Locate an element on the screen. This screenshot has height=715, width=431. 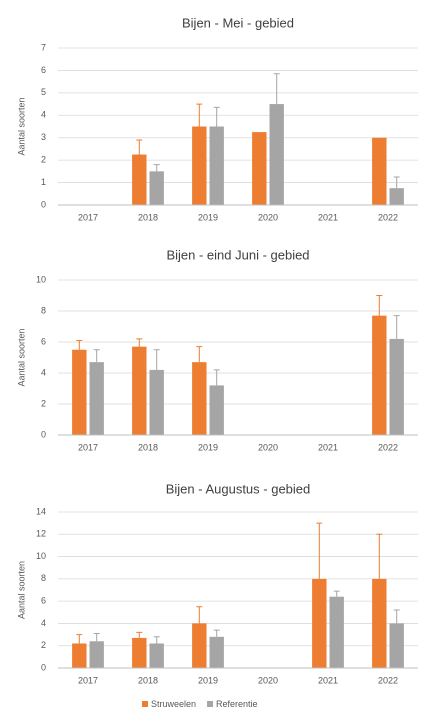
chart-title: Bijen - Augustus - gebied is located at coordinates (238, 488).